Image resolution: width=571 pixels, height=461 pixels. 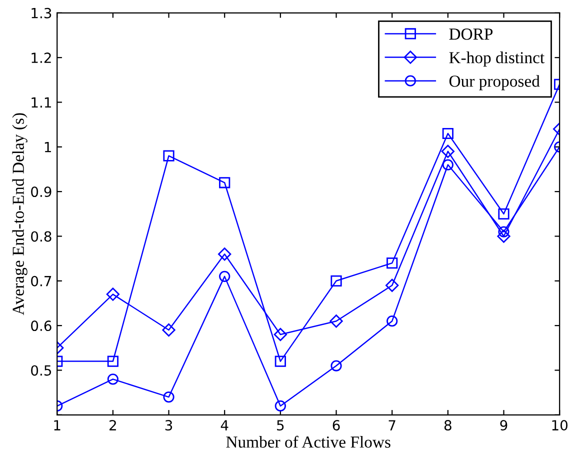 I want to click on x-tick-label: 5, so click(x=280, y=425).